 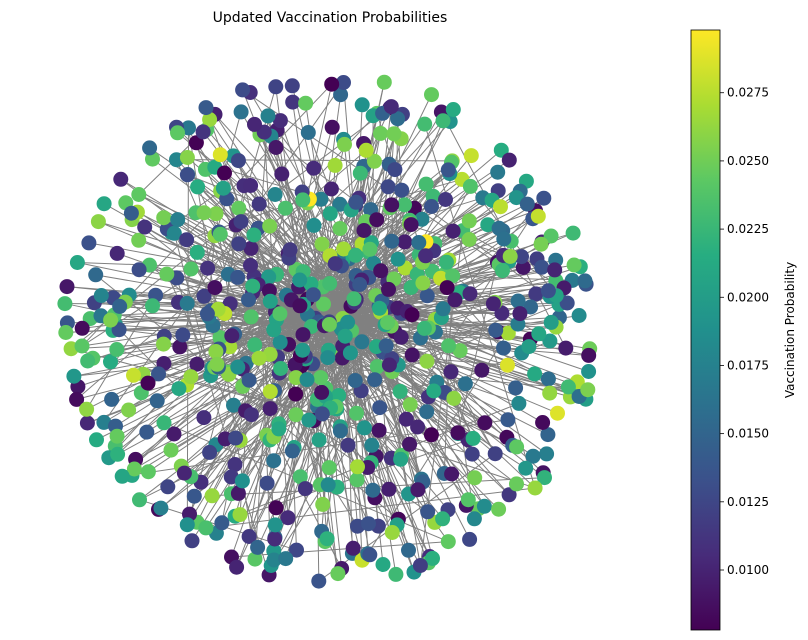 I want to click on colorbar-tick-label: 0.0200, so click(x=748, y=297).